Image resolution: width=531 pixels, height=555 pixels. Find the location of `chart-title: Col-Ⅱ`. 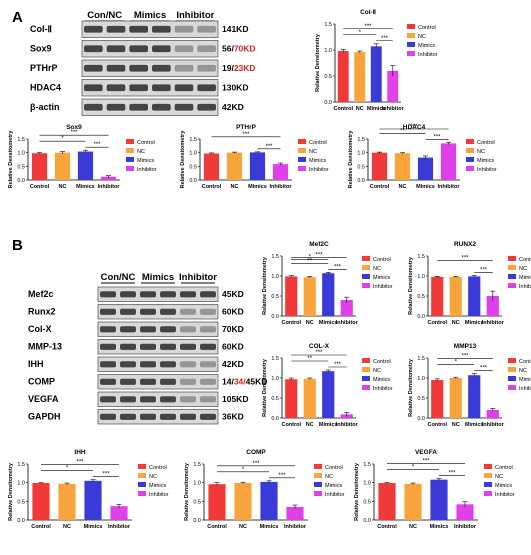

chart-title: Col-Ⅱ is located at coordinates (368, 12).